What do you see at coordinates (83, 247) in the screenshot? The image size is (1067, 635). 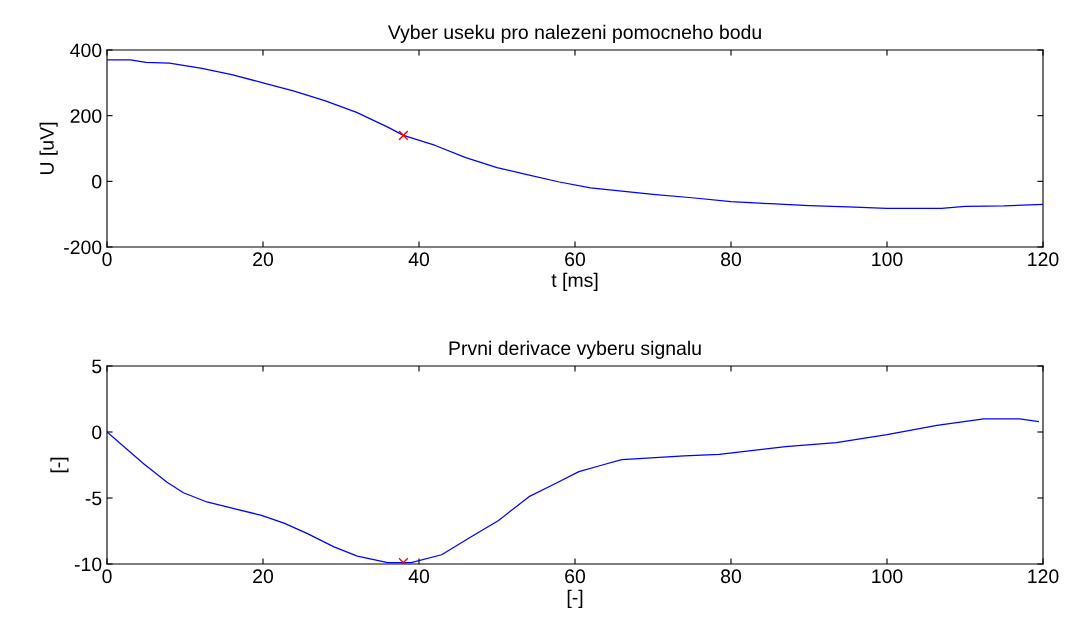 I see `y-tick-label: -200` at bounding box center [83, 247].